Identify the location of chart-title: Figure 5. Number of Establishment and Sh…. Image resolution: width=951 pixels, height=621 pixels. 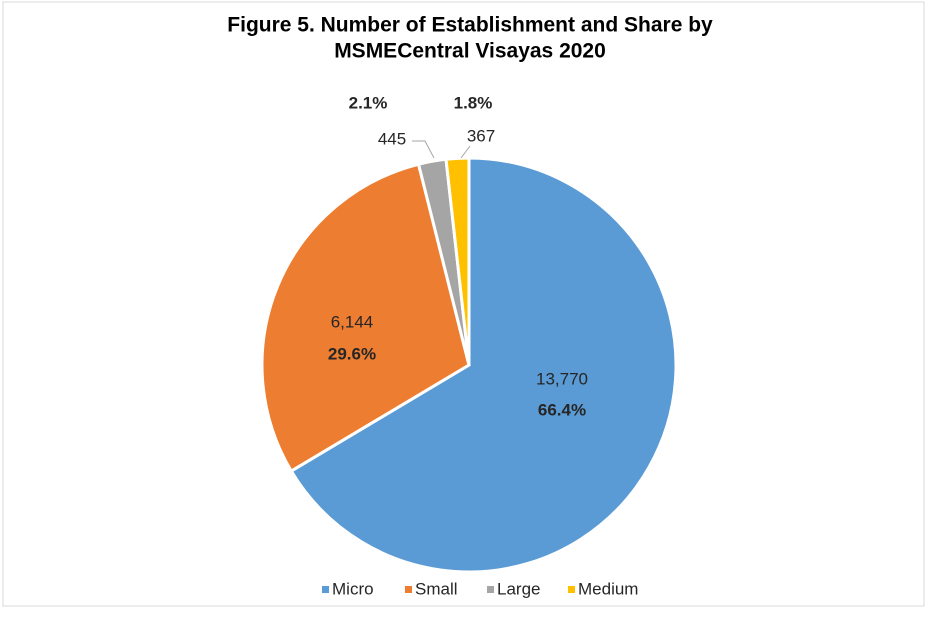
(470, 25).